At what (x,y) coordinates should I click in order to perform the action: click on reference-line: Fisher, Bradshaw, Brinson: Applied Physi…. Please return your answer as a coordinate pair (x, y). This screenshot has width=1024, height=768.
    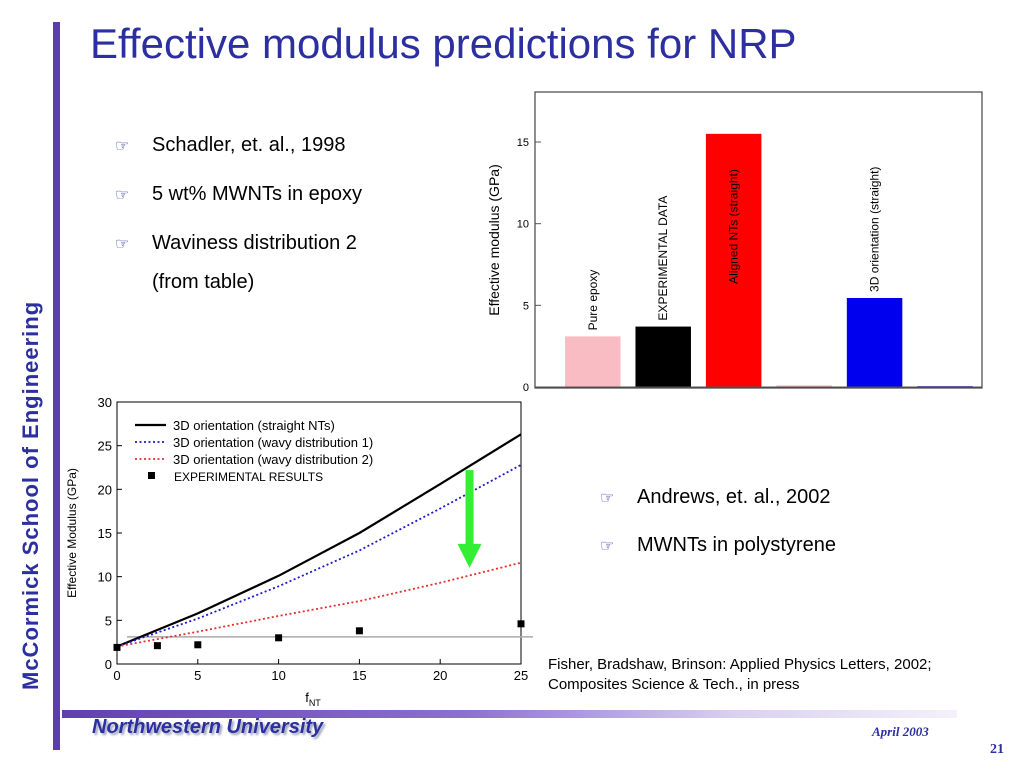
    Looking at the image, I should click on (740, 664).